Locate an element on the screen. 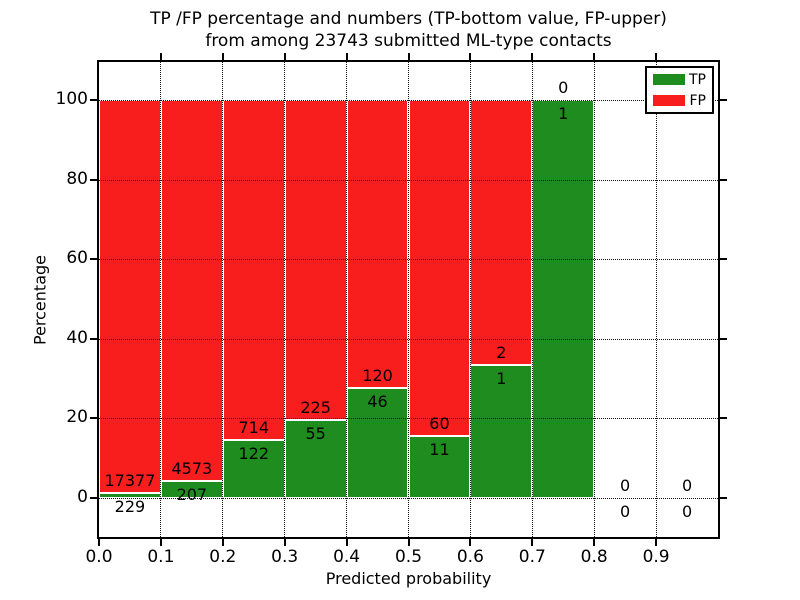 Image resolution: width=800 pixels, height=600 pixels. y-tick-label-60: 60 is located at coordinates (77, 258).